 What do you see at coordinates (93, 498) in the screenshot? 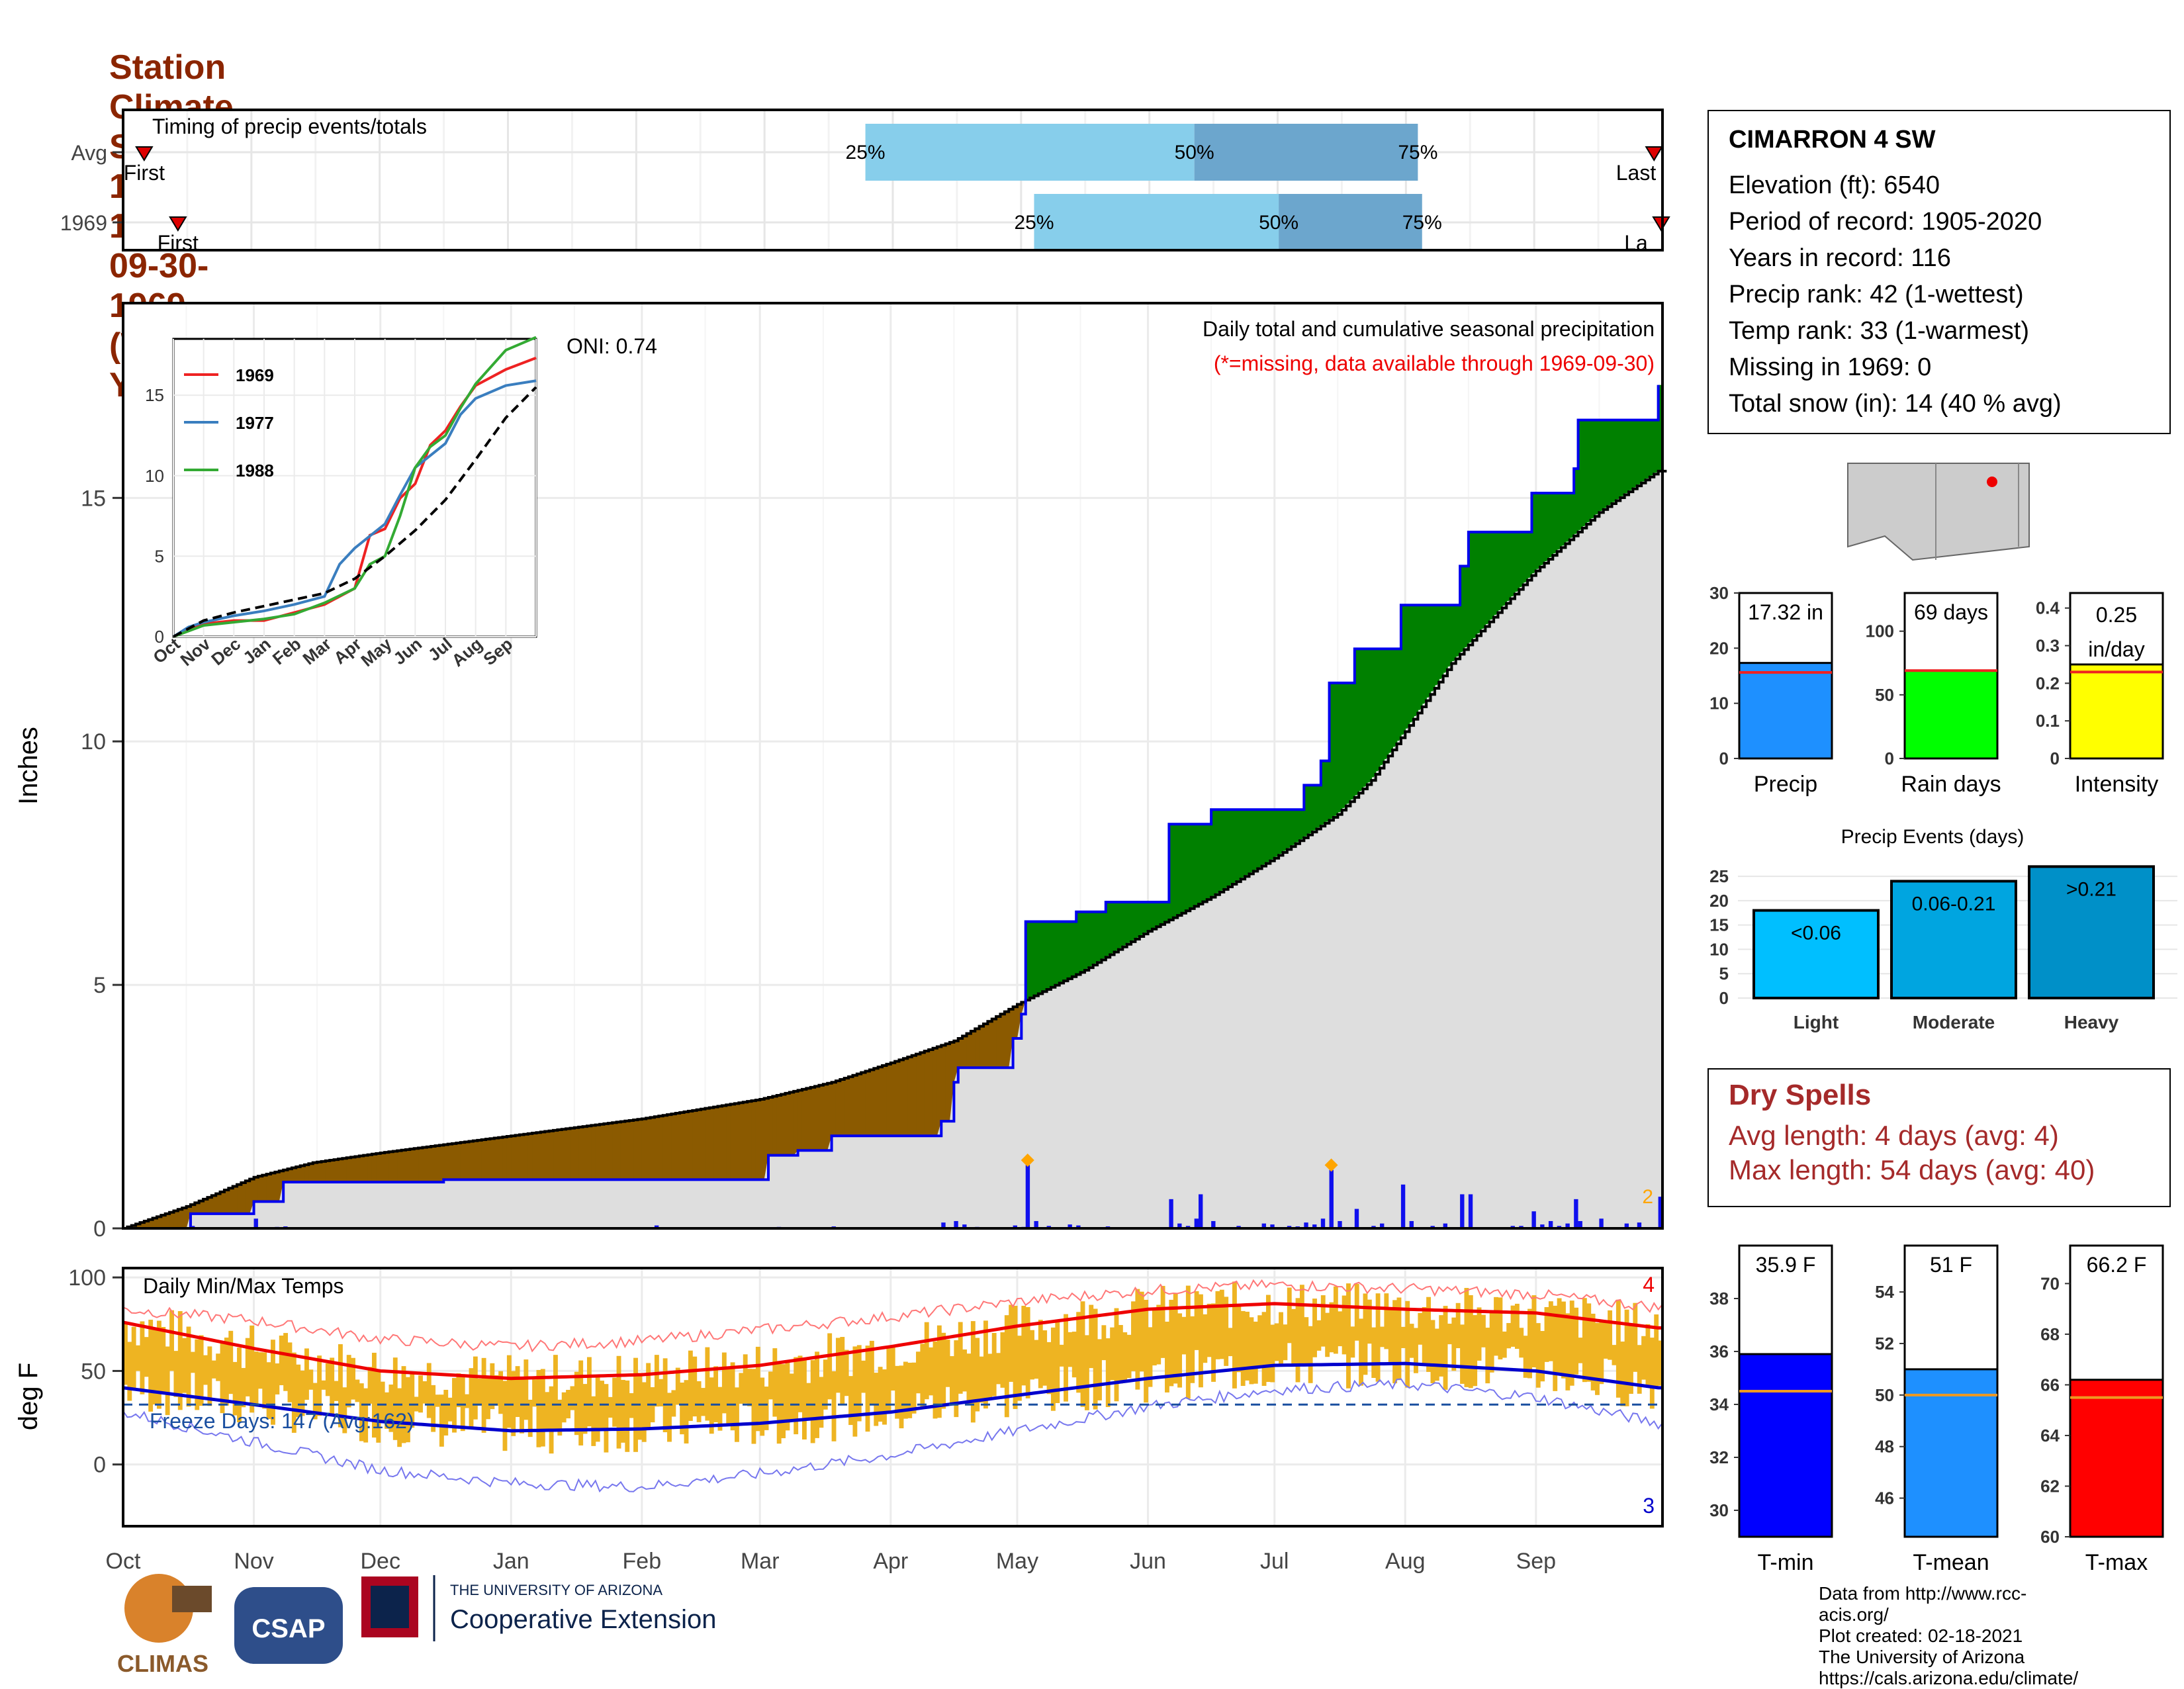
I see `precip-ytick-label: 15` at bounding box center [93, 498].